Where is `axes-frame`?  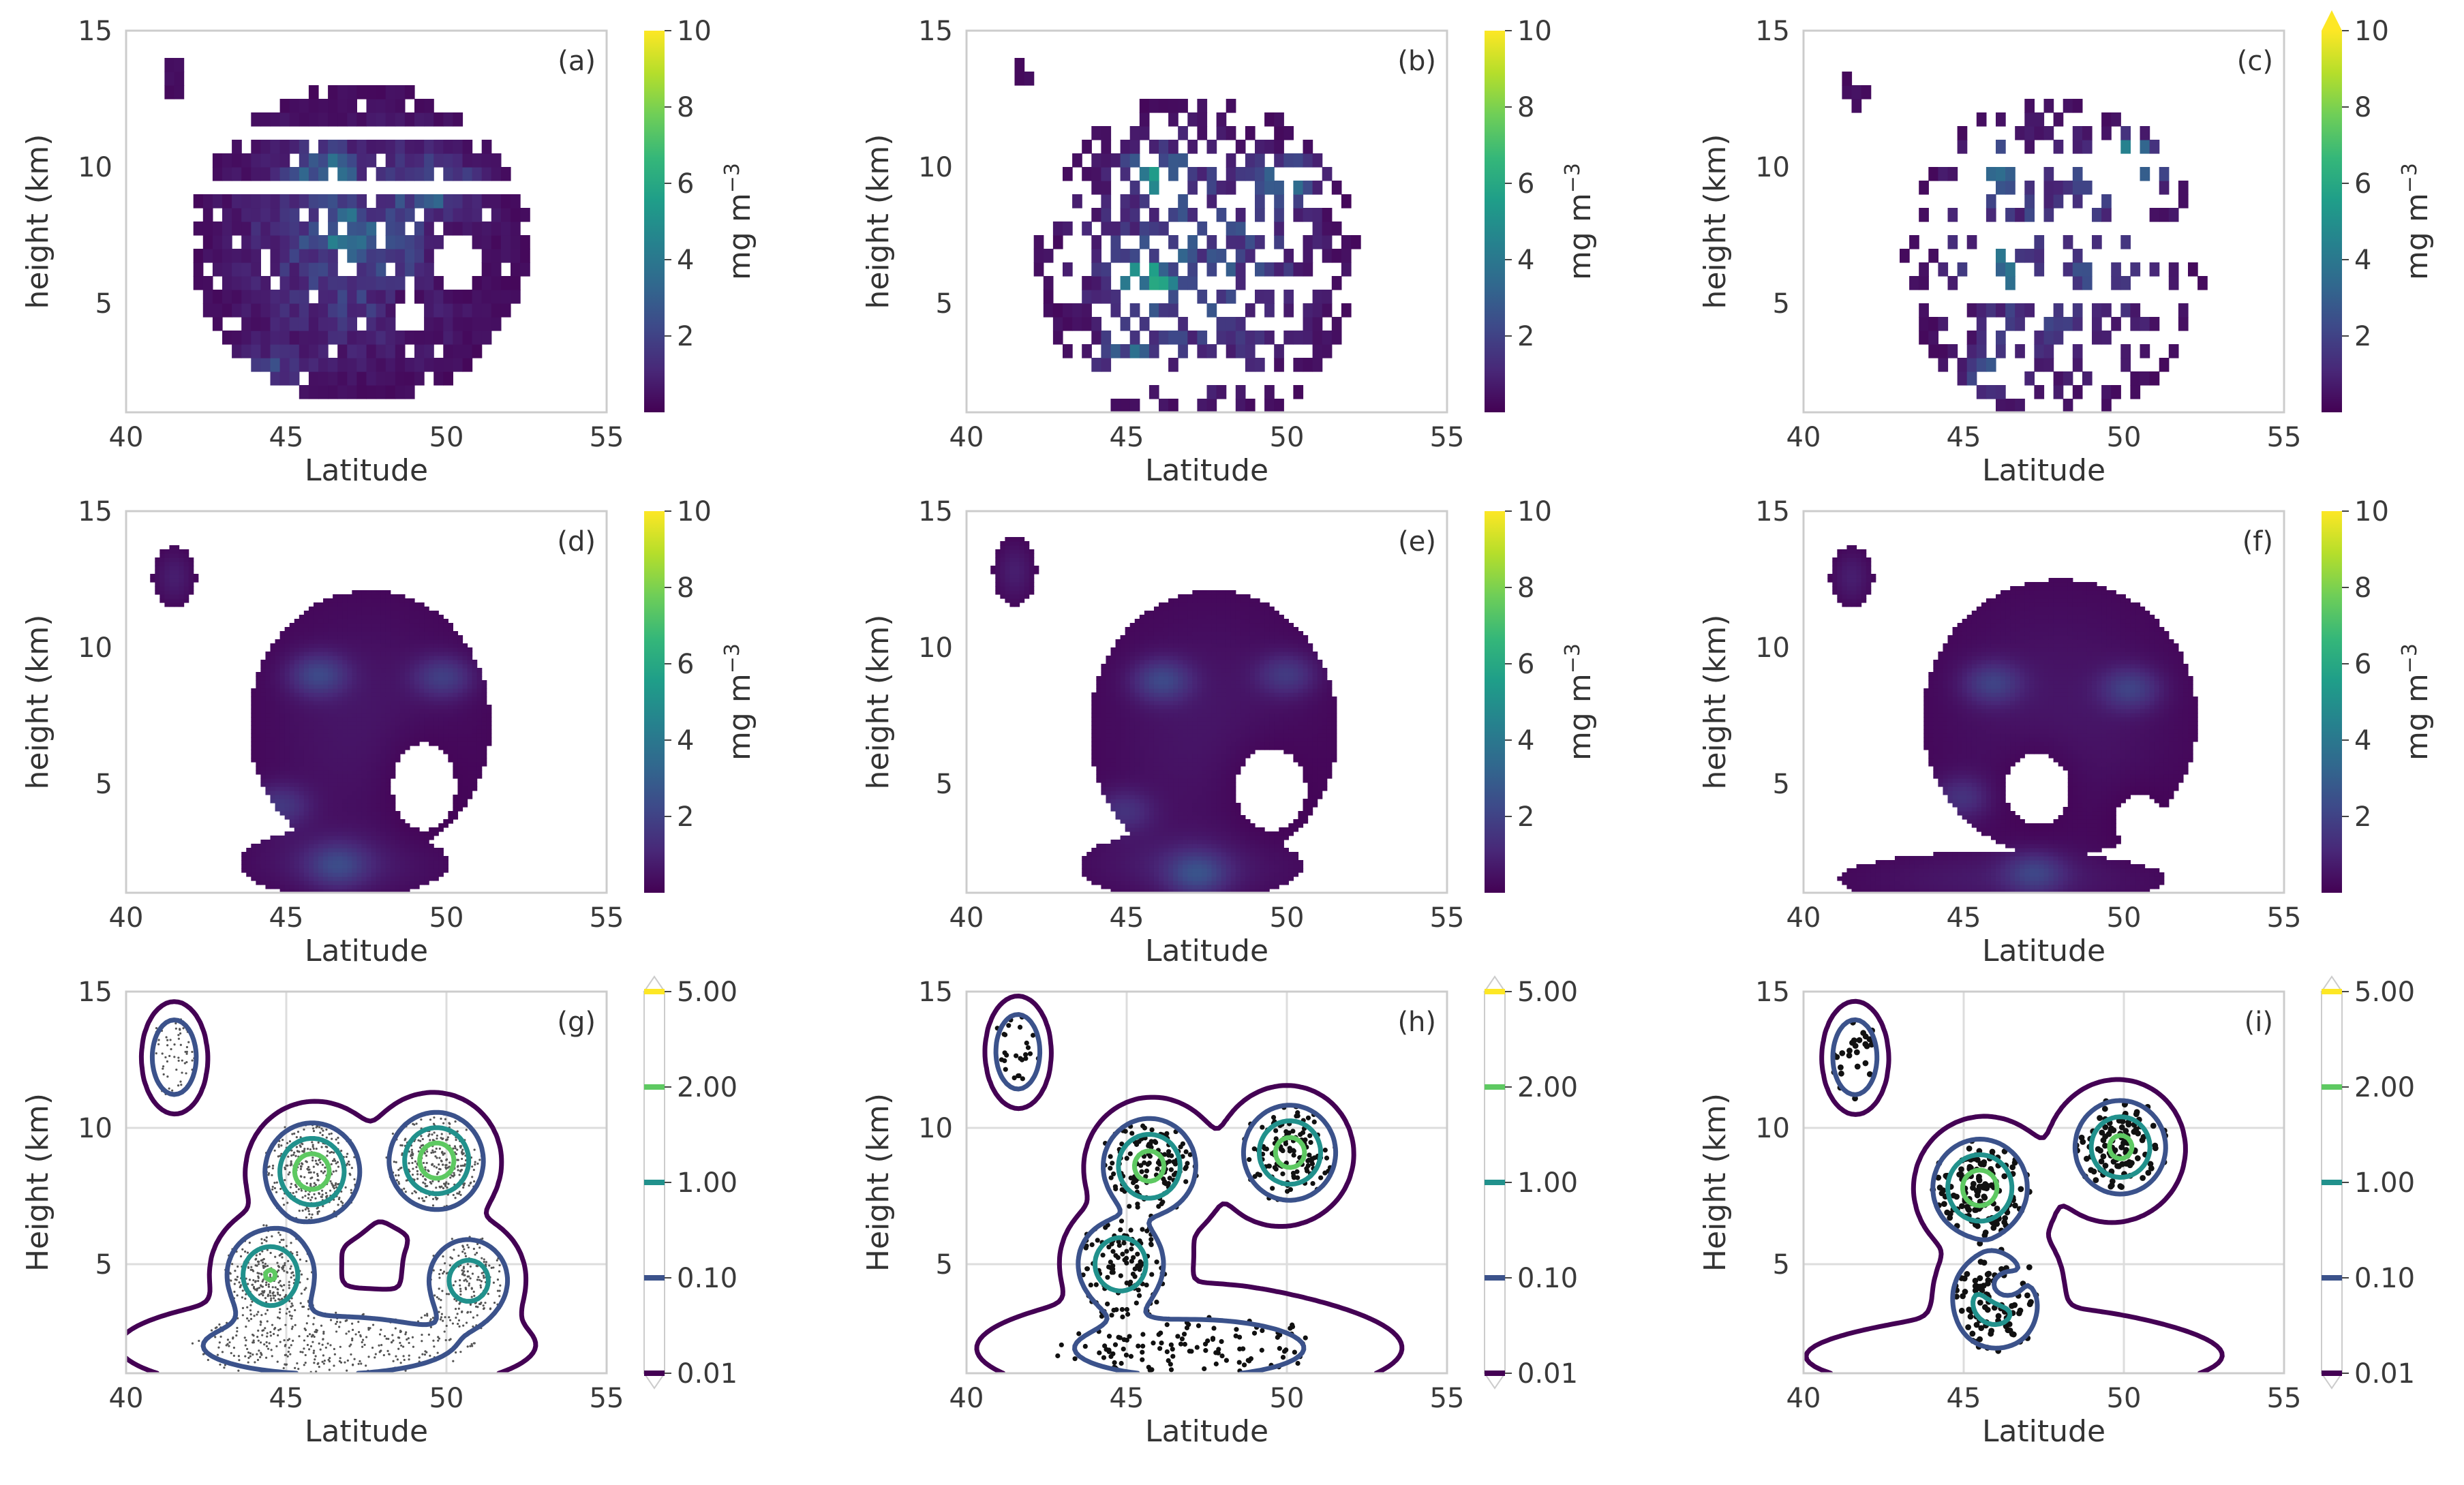
axes-frame is located at coordinates (366, 221).